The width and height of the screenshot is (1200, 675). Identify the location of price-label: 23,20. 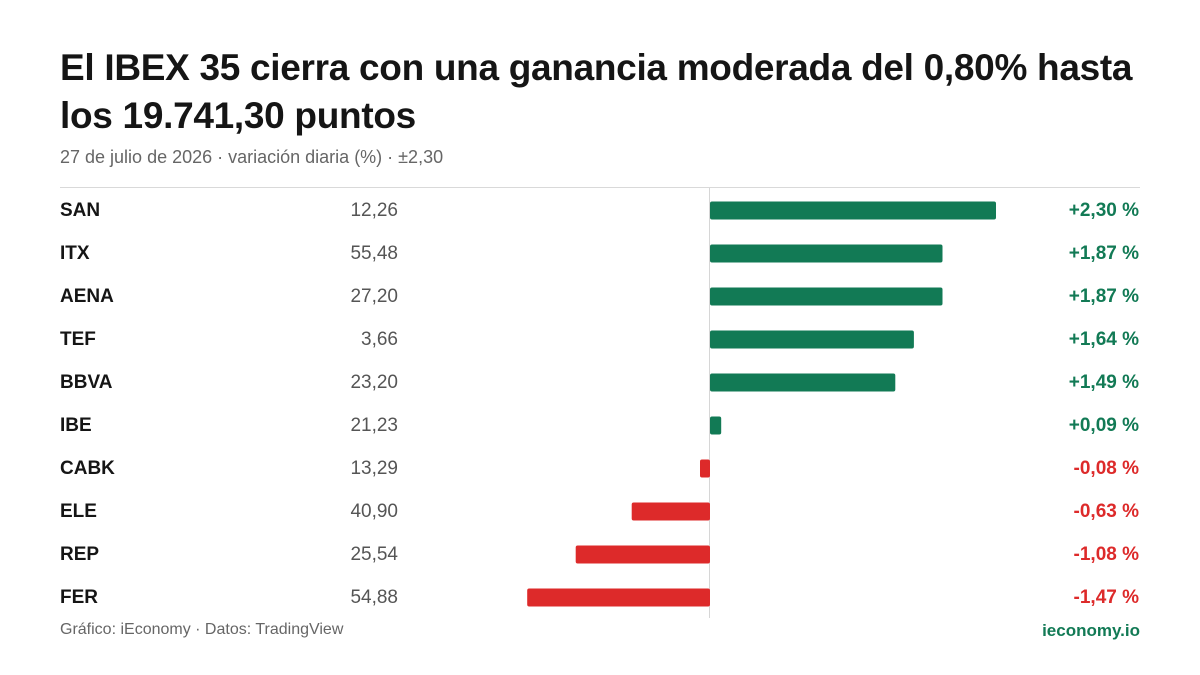
(374, 382).